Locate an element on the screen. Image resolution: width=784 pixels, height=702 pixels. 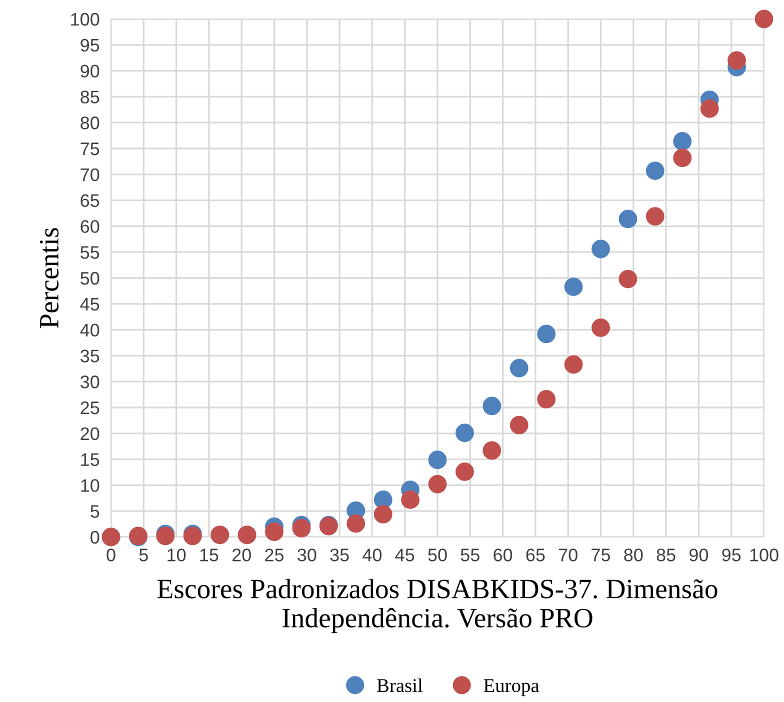
x-tick-label: 15 is located at coordinates (209, 555).